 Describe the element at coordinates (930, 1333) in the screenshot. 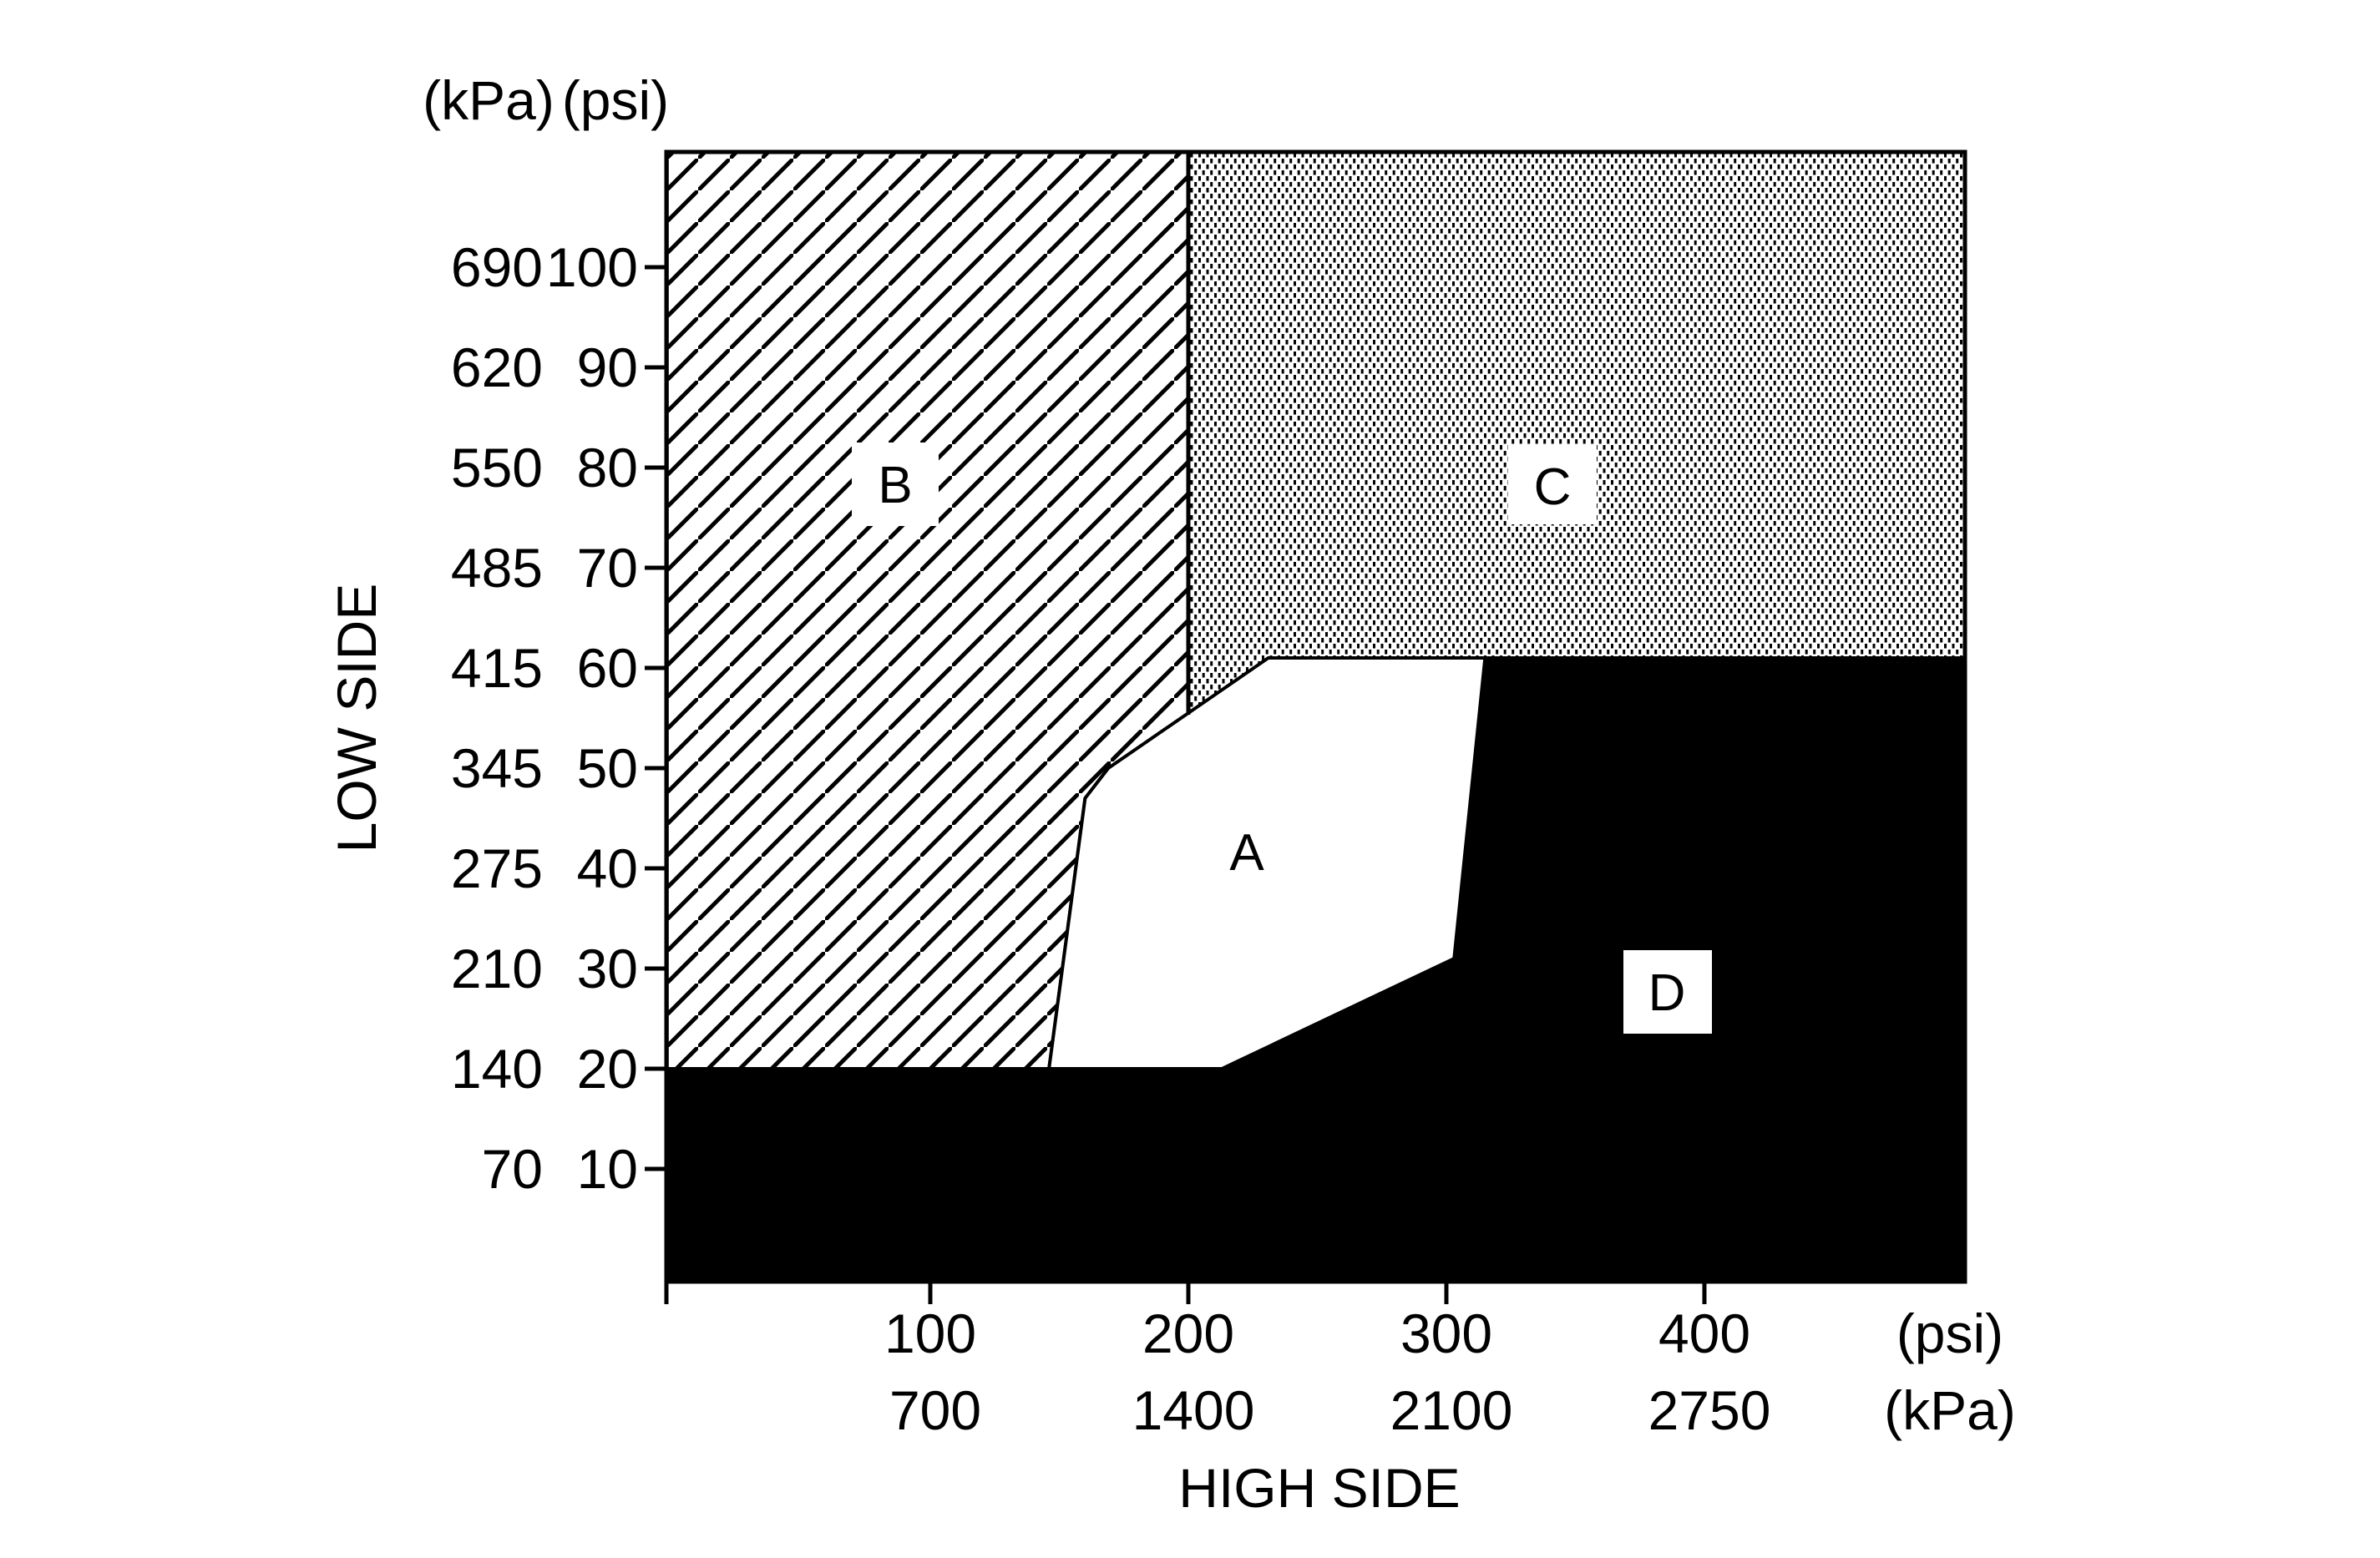

I see `x-tick-label-psi: 100` at that location.